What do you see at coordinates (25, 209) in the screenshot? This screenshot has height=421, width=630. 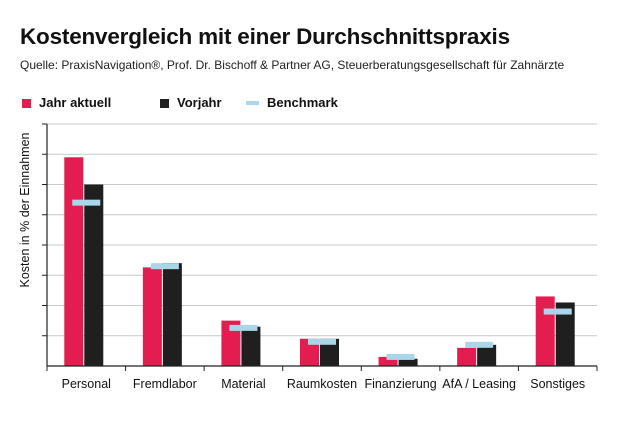 I see `y-axis-label: Kosten in % der Einnahmen` at bounding box center [25, 209].